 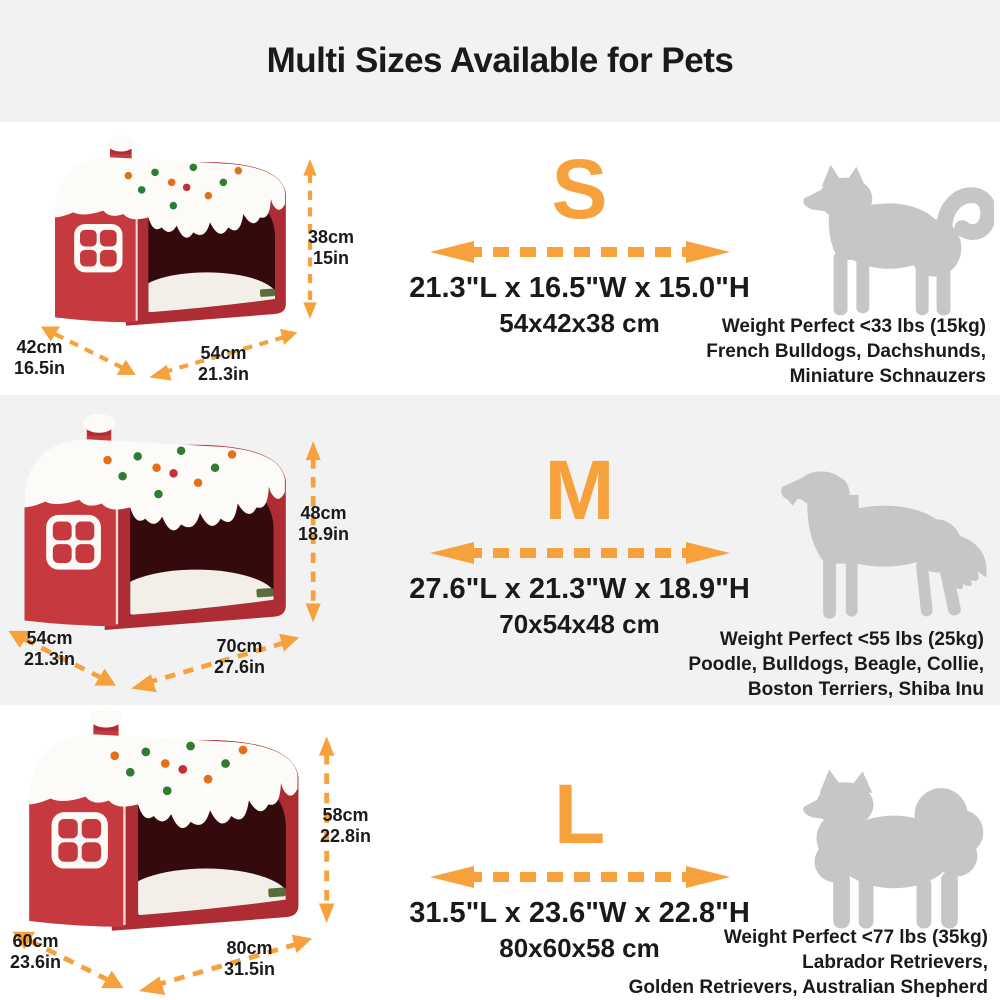 What do you see at coordinates (579, 947) in the screenshot?
I see `dimensions-cm: 80x60x58 cm` at bounding box center [579, 947].